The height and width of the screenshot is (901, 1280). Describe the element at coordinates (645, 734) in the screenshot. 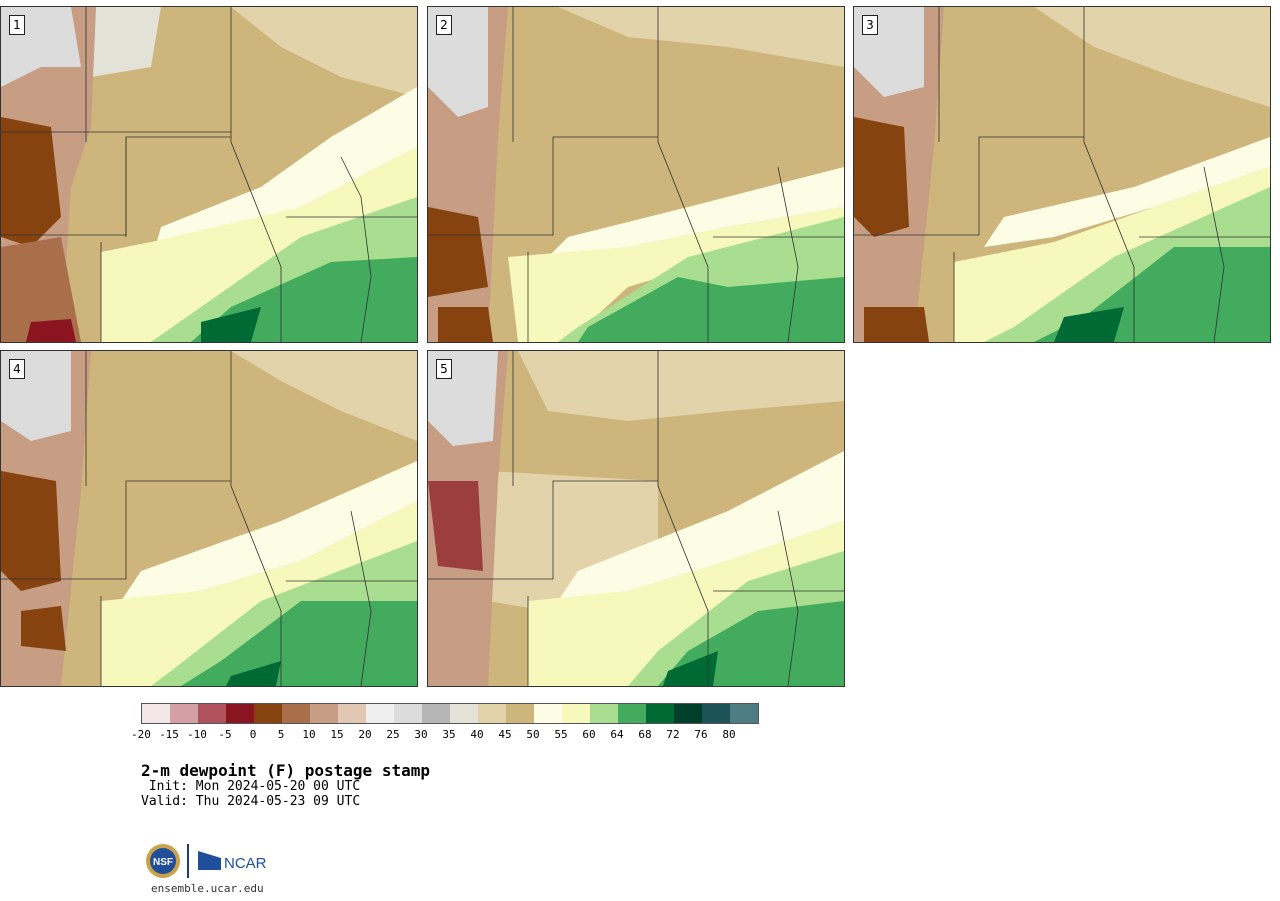

I see `colorbar-tick-label: 68` at that location.